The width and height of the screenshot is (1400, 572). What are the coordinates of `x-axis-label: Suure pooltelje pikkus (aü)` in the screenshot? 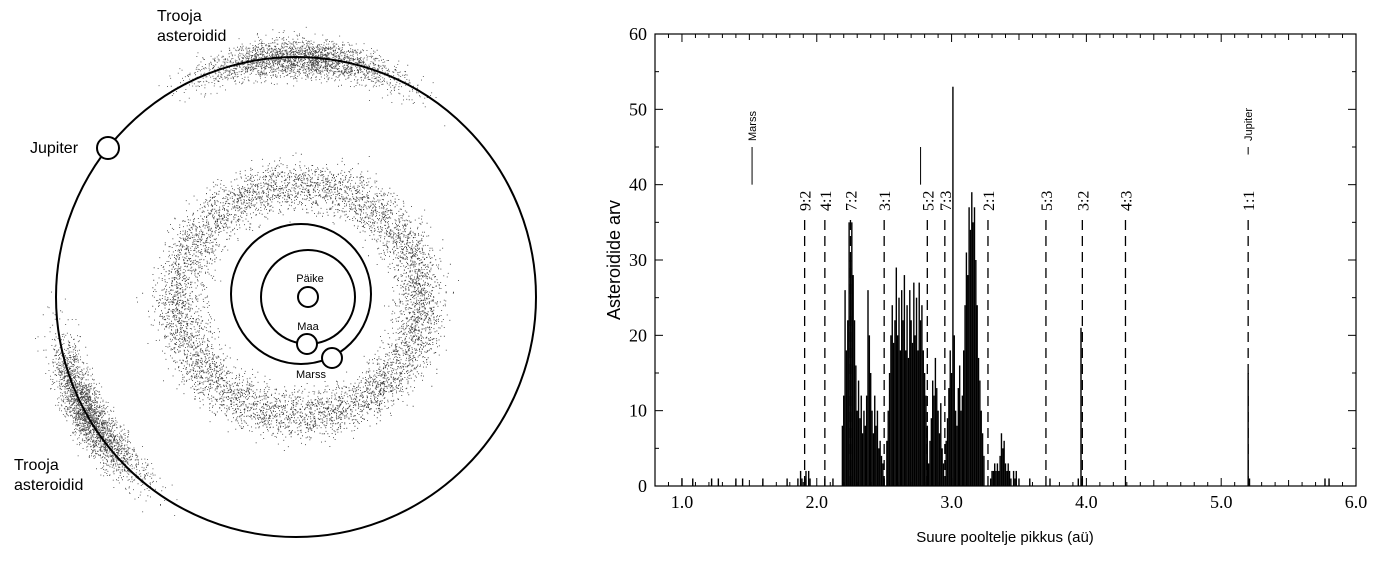 It's located at (1005, 537).